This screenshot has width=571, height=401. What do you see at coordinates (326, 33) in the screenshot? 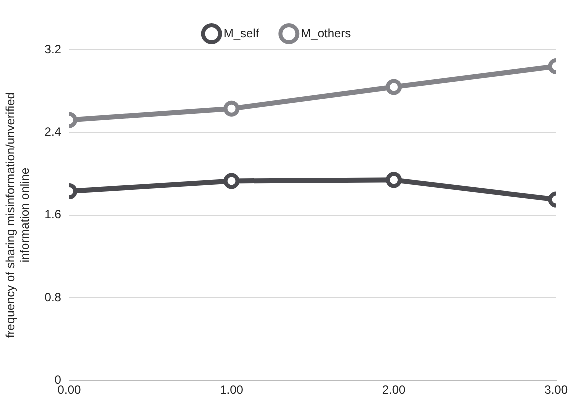
I see `legend-label: M_others` at bounding box center [326, 33].